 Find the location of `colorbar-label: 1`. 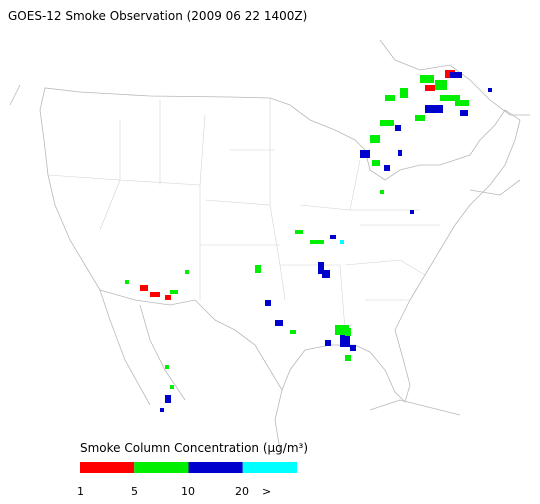

colorbar-label: 1 is located at coordinates (80, 491).